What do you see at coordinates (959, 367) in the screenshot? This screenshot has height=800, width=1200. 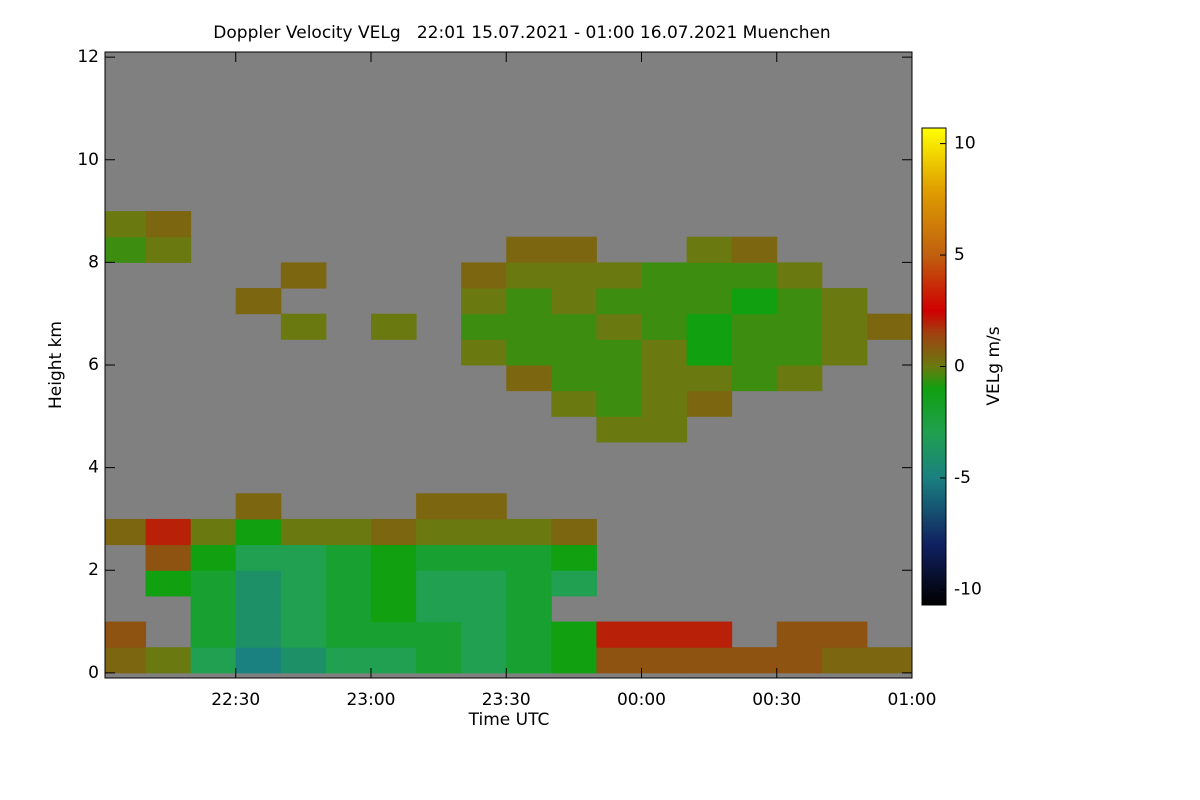 I see `colorbar-tick-label: 0` at bounding box center [959, 367].